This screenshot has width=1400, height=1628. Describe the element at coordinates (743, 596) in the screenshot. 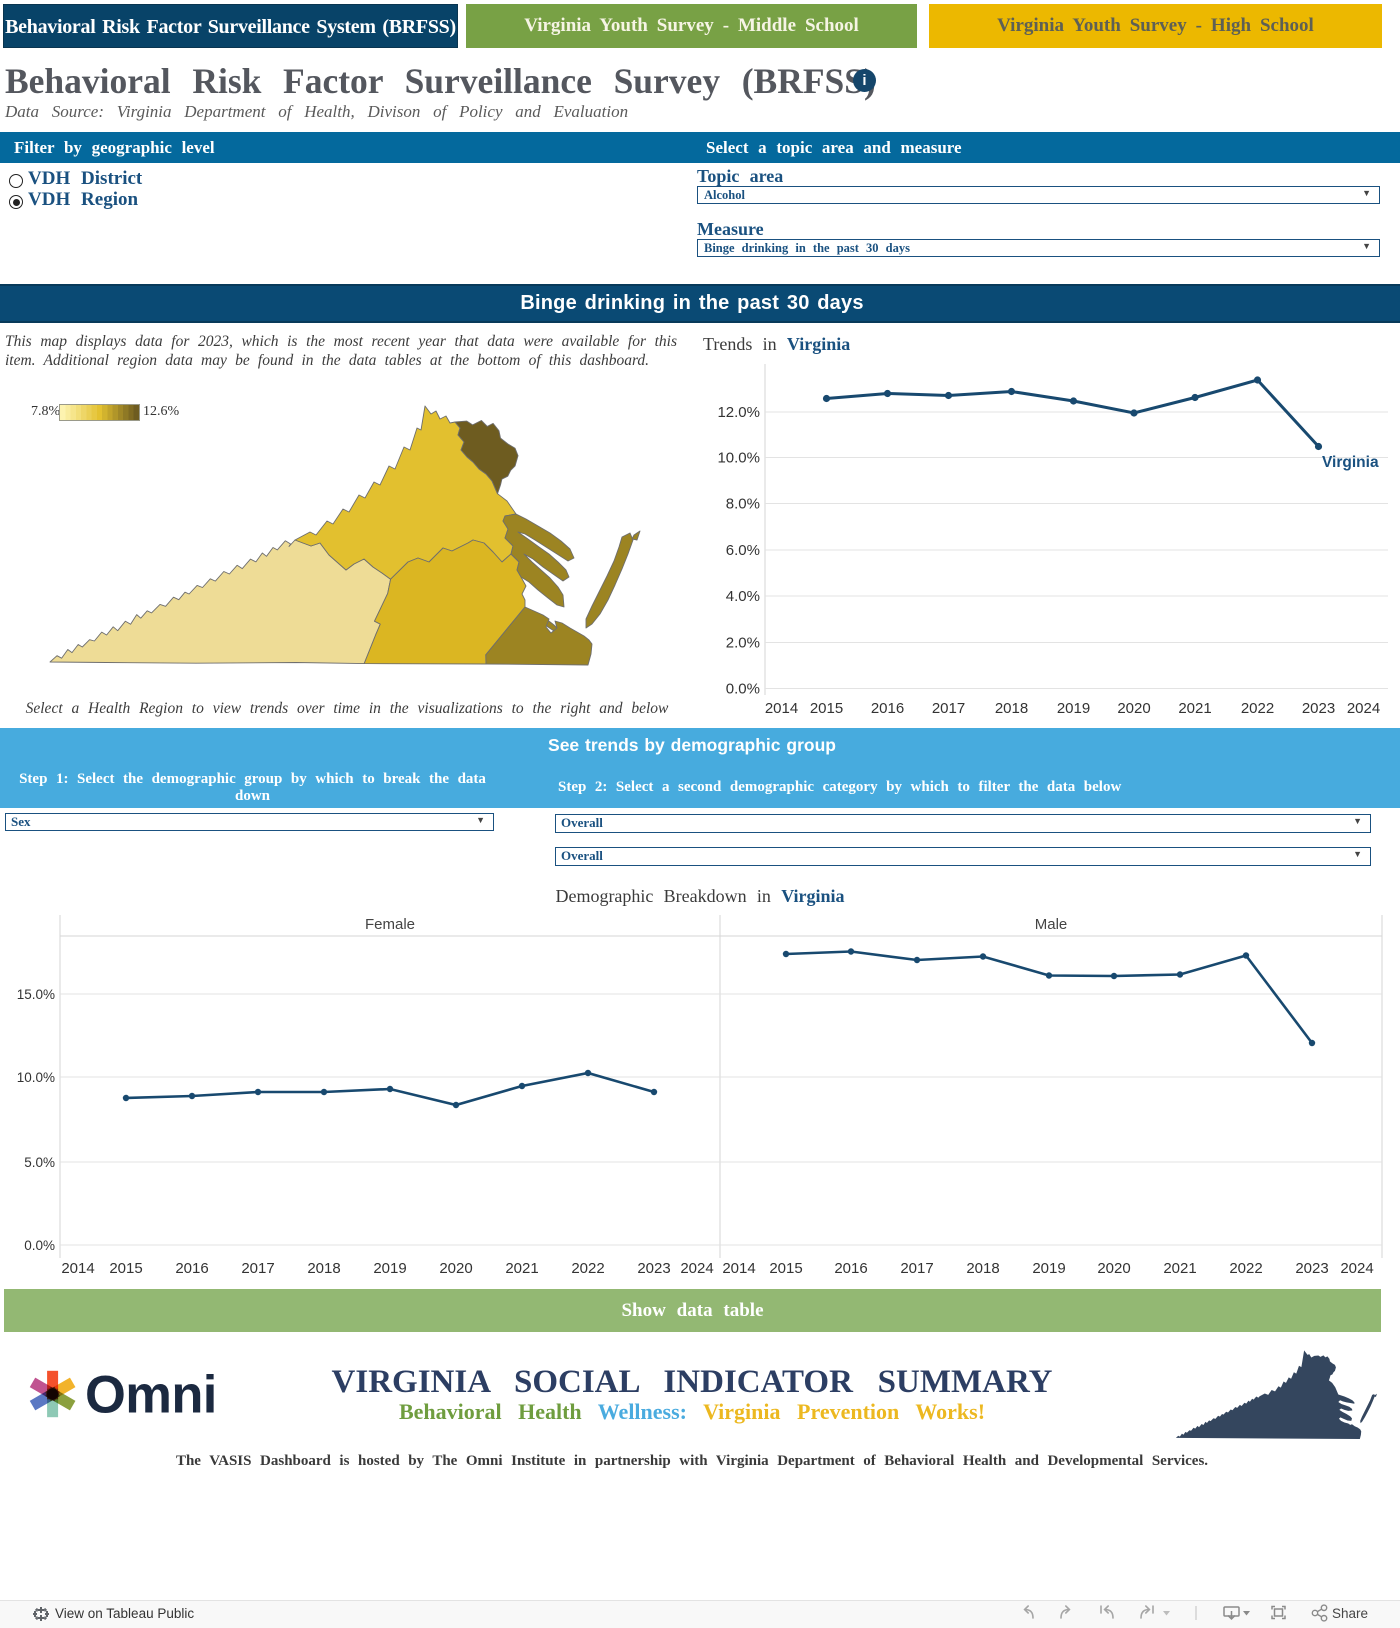

I see `svg-text: 4.0%` at that location.